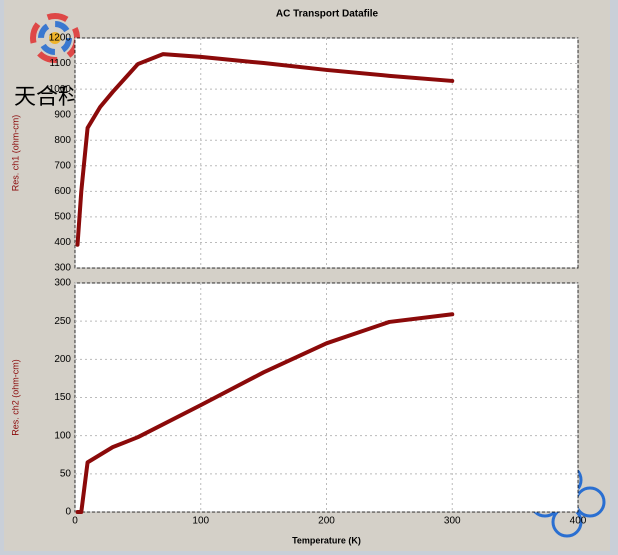  Describe the element at coordinates (578, 521) in the screenshot. I see `x-tick-label: 400` at that location.